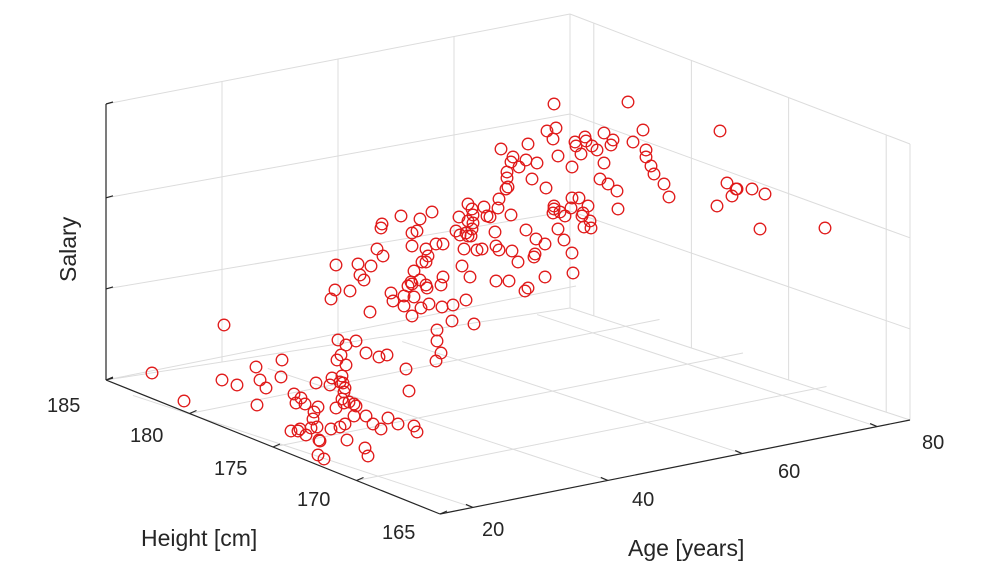  I want to click on y-tick-label-175: 175, so click(230, 469).